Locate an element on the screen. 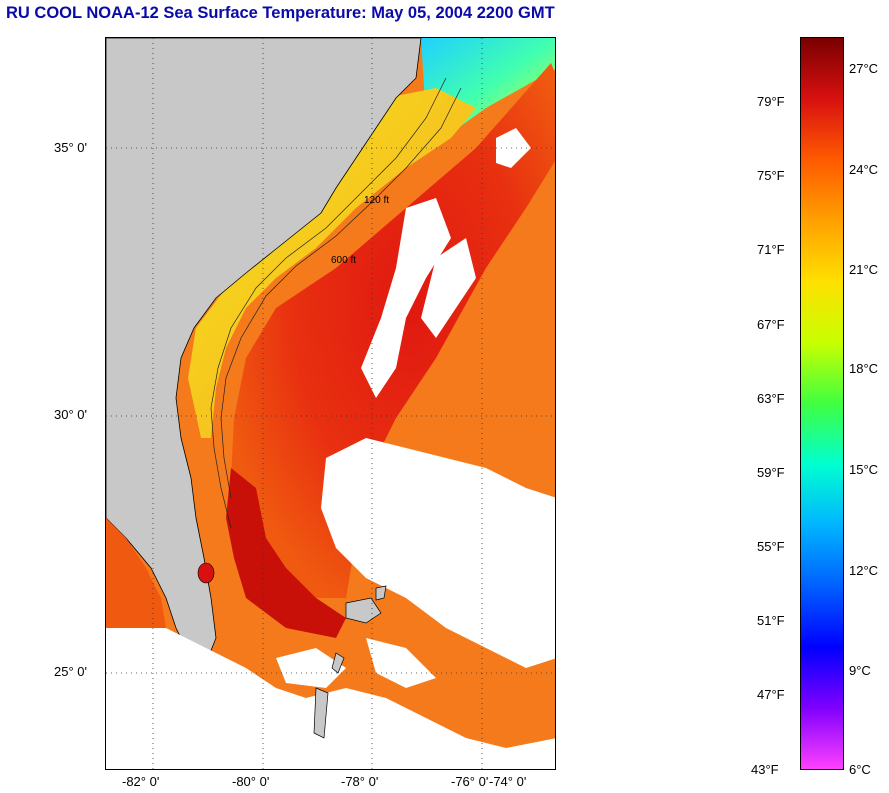 This screenshot has width=889, height=793. colorbar-f-55: 55°F is located at coordinates (771, 546).